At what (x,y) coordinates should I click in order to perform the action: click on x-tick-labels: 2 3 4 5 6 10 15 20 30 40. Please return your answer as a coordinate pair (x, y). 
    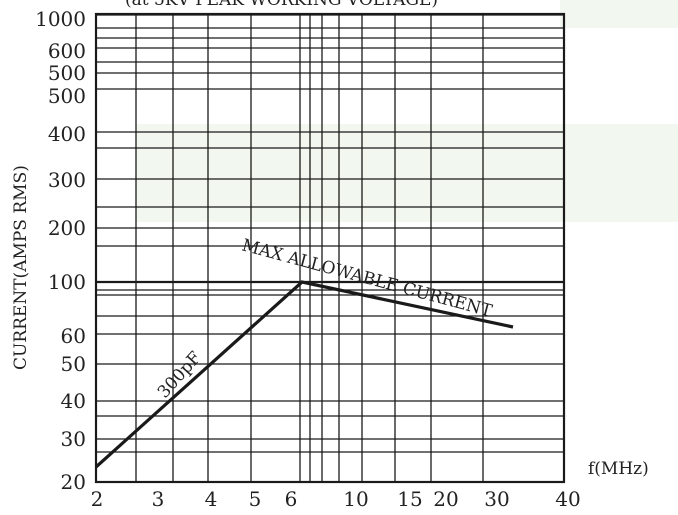
    Looking at the image, I should click on (336, 499).